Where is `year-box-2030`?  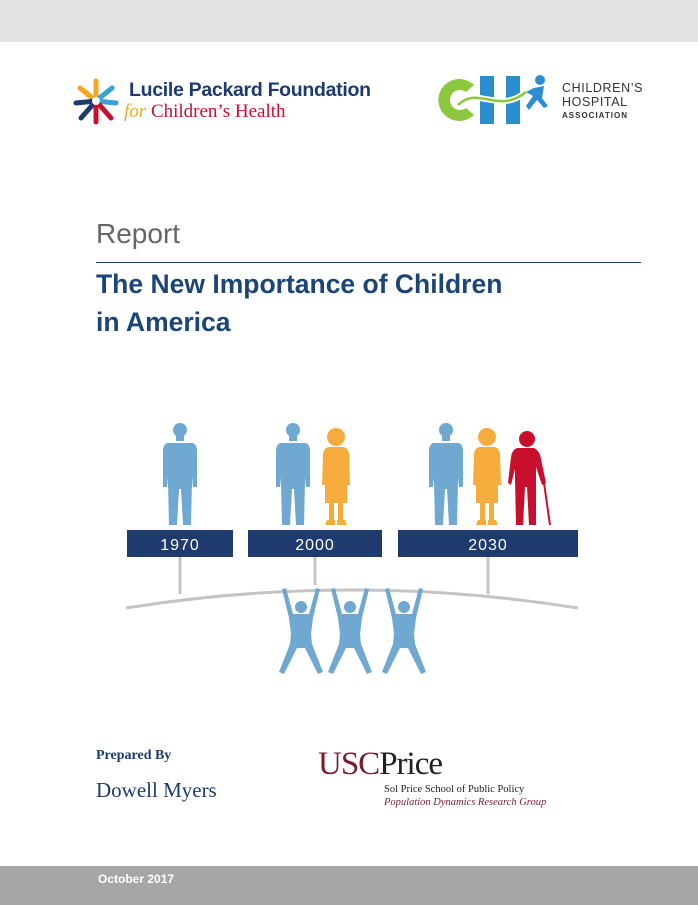 year-box-2030 is located at coordinates (488, 543).